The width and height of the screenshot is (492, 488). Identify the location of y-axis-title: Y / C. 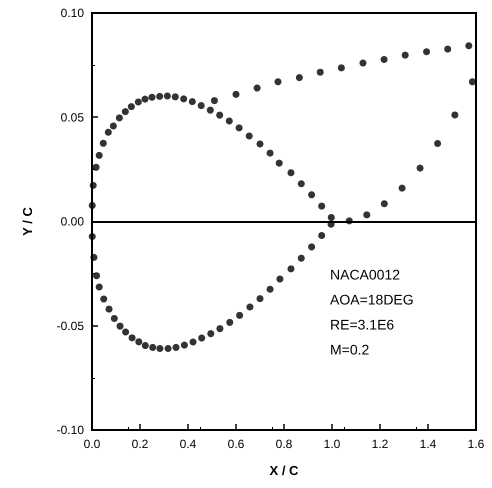
(27, 221).